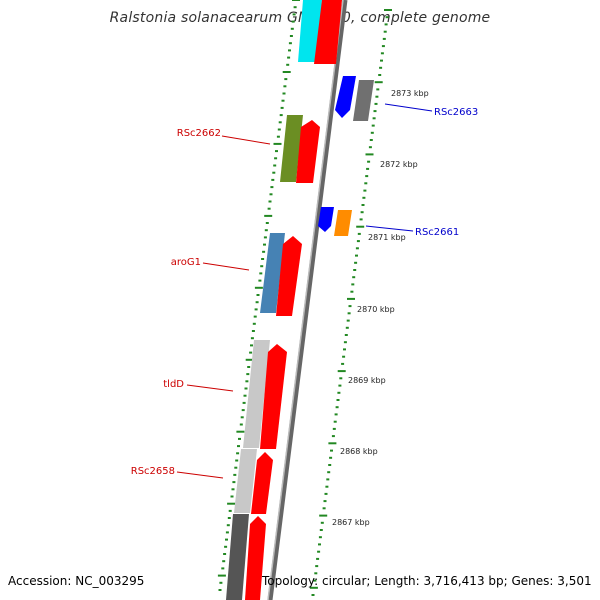 This screenshot has height=600, width=600. I want to click on gene-label-rsc2658: RSc2658, so click(153, 471).